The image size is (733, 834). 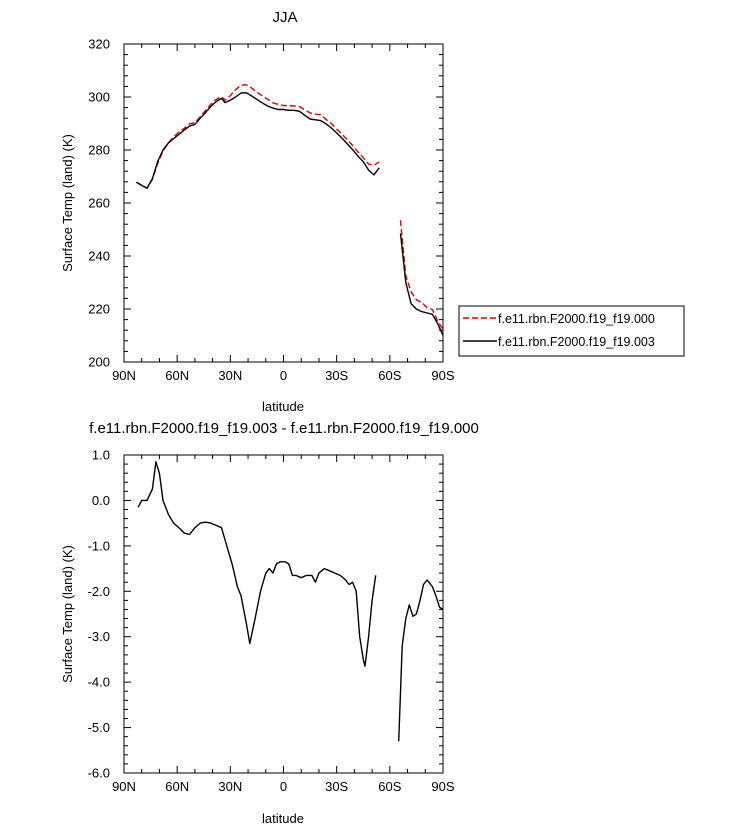 I want to click on bottom-plot-ytick-label: -2.0, so click(x=99, y=591).